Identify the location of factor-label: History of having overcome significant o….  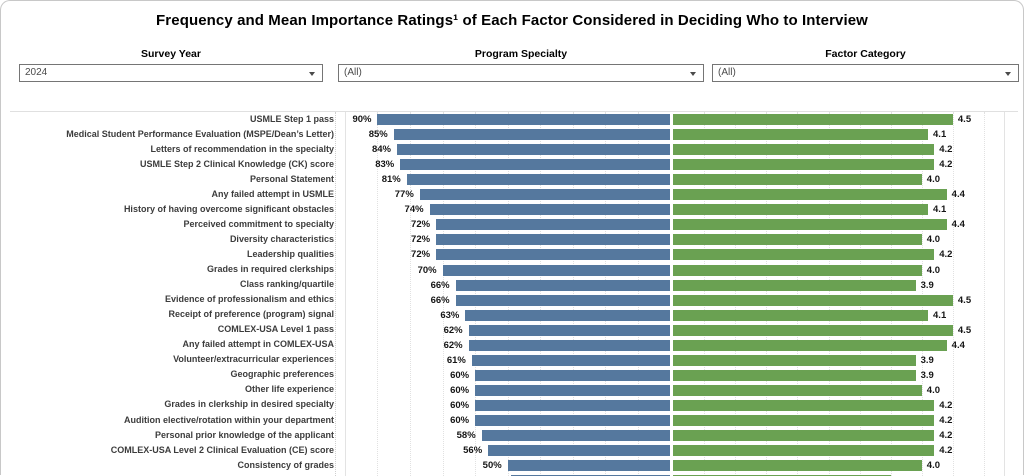
(167, 209).